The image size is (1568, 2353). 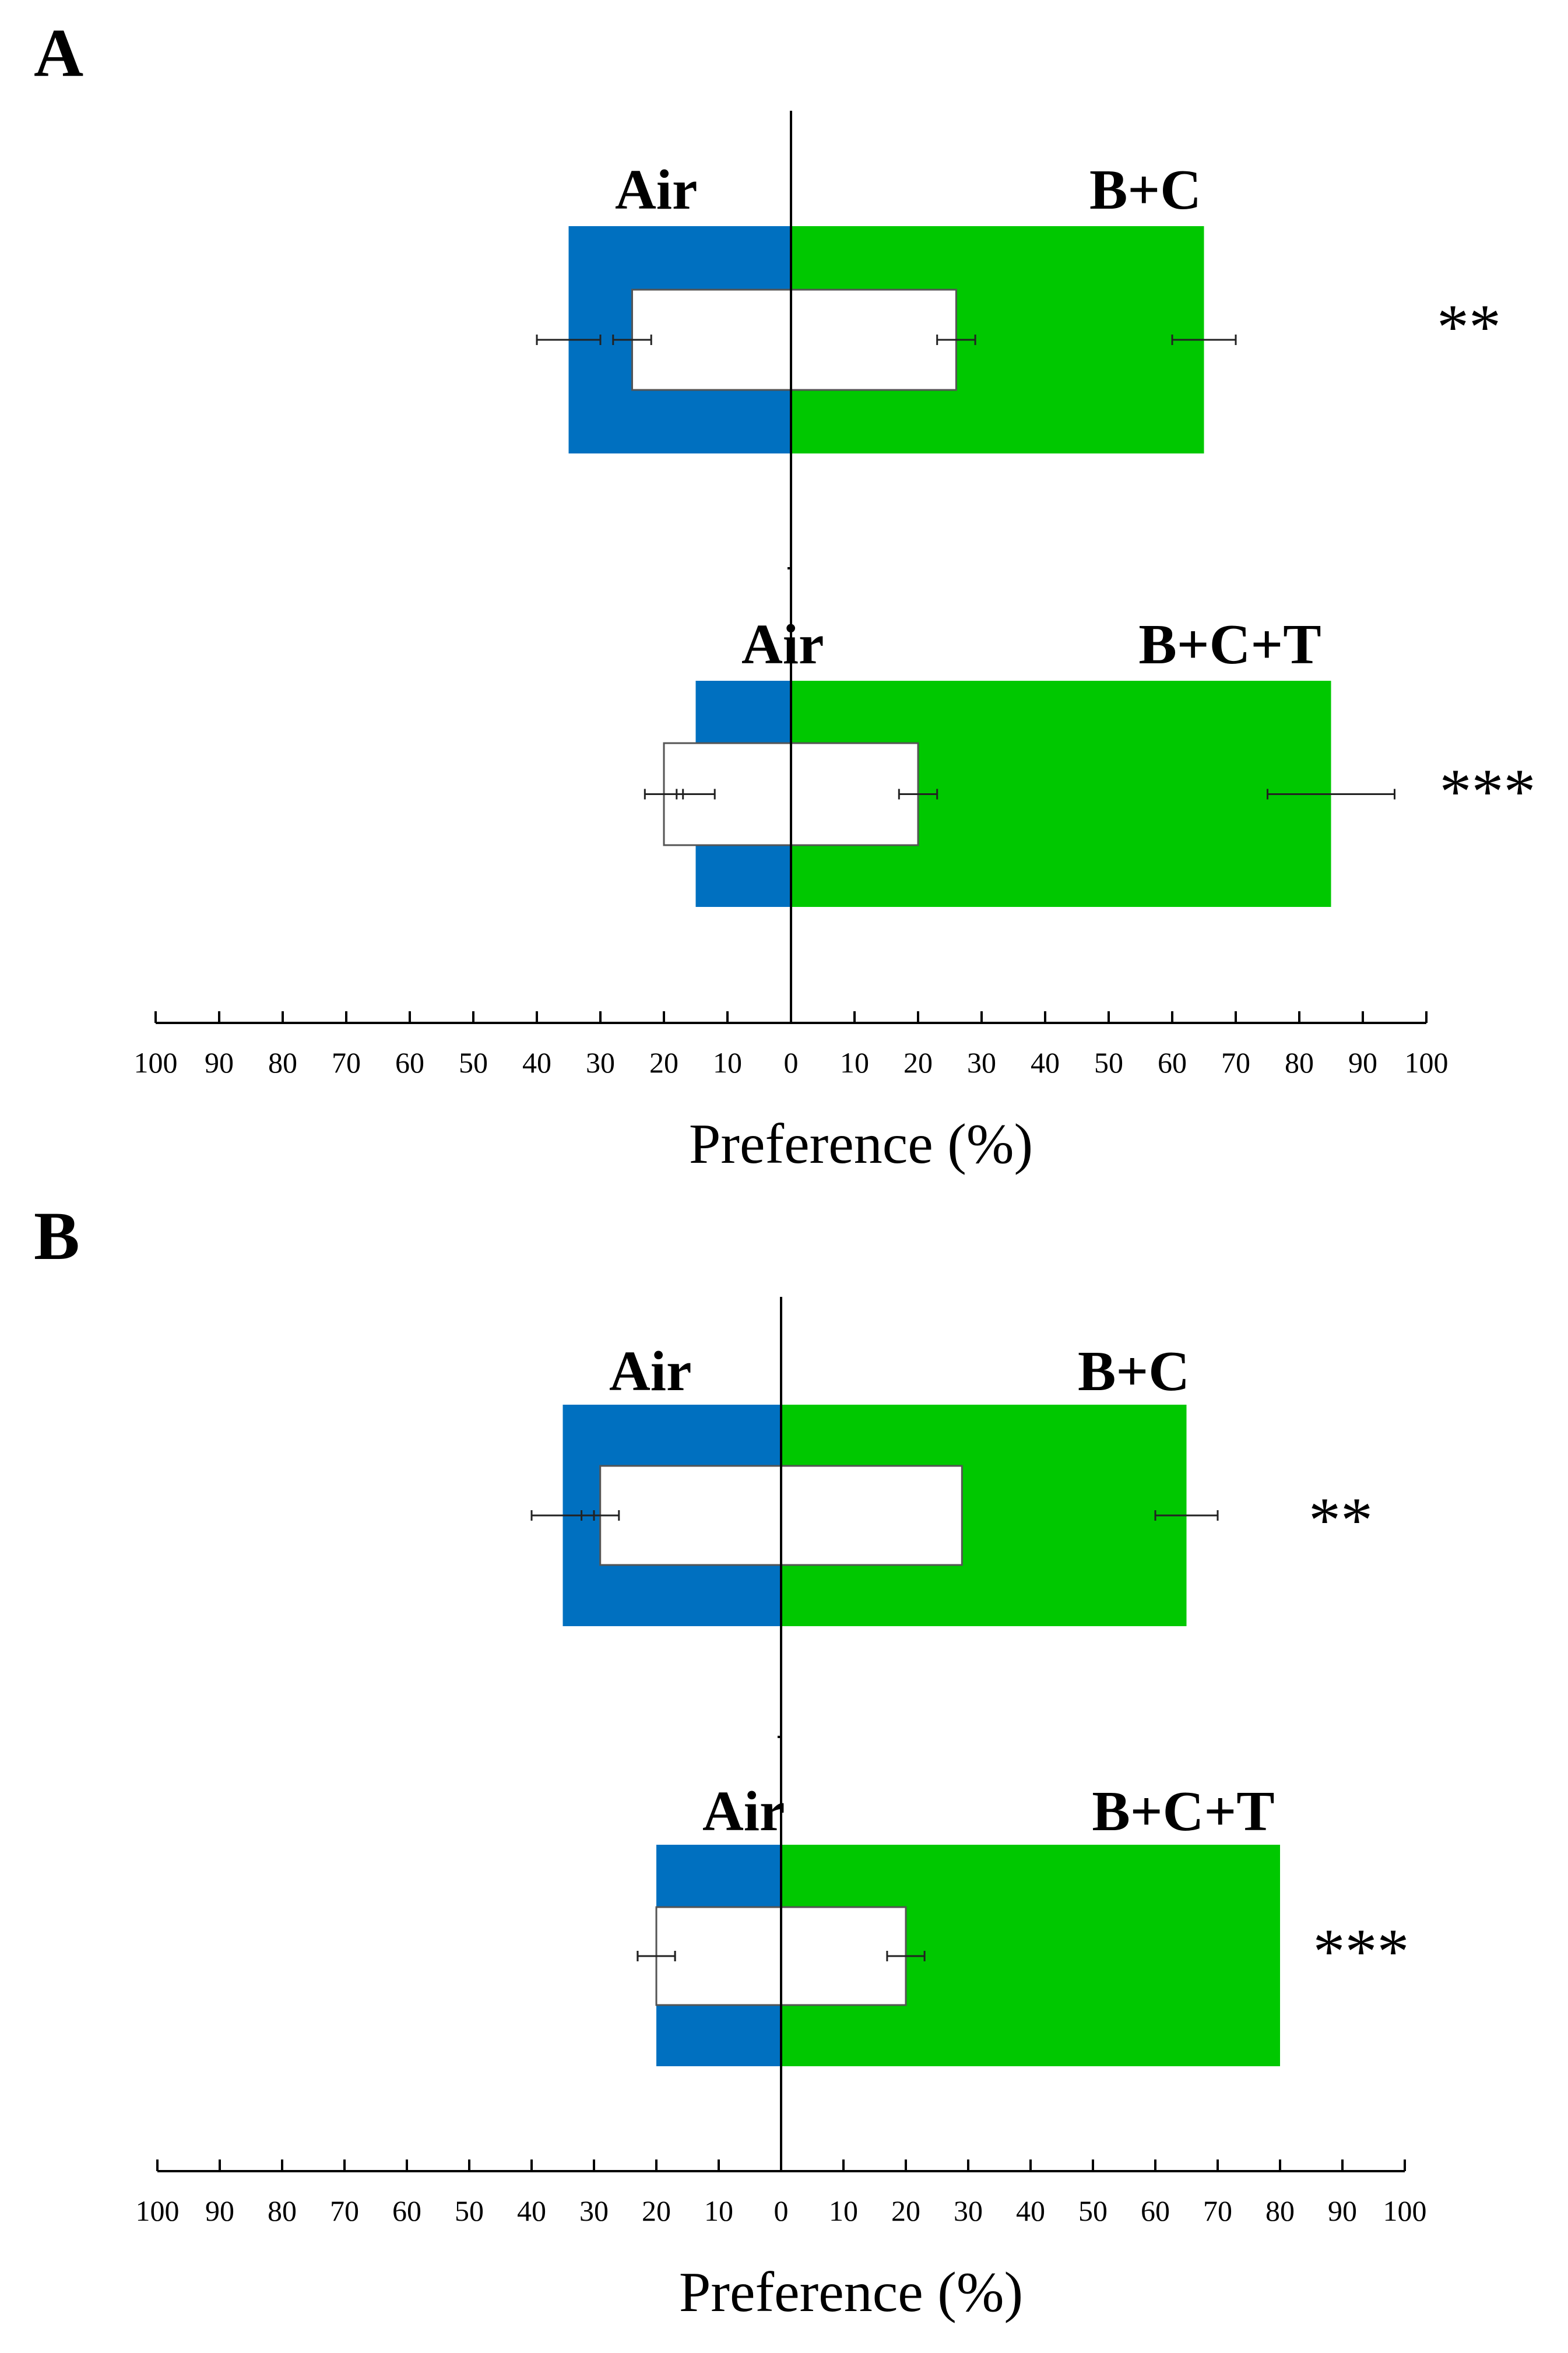 I want to click on panel-label: A, so click(x=58, y=53).